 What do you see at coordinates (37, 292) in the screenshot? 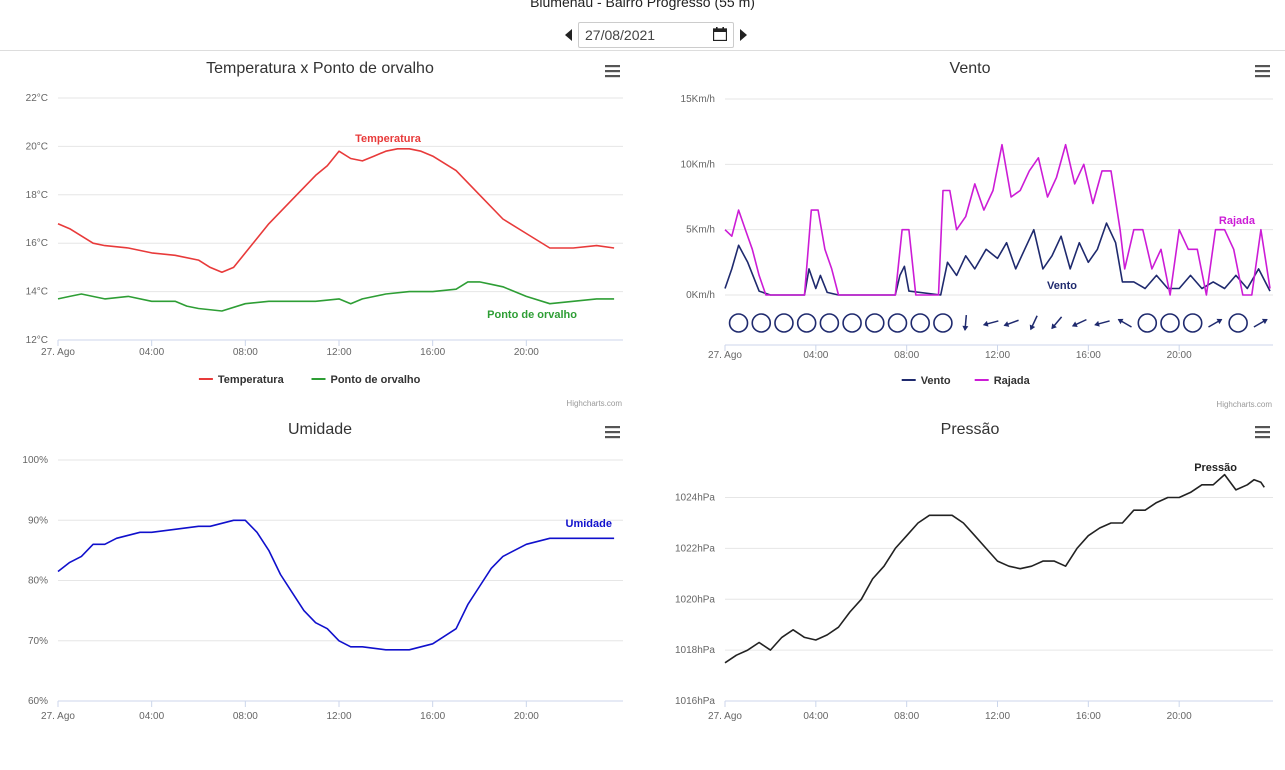
I see `y-tick-label: 14°C` at bounding box center [37, 292].